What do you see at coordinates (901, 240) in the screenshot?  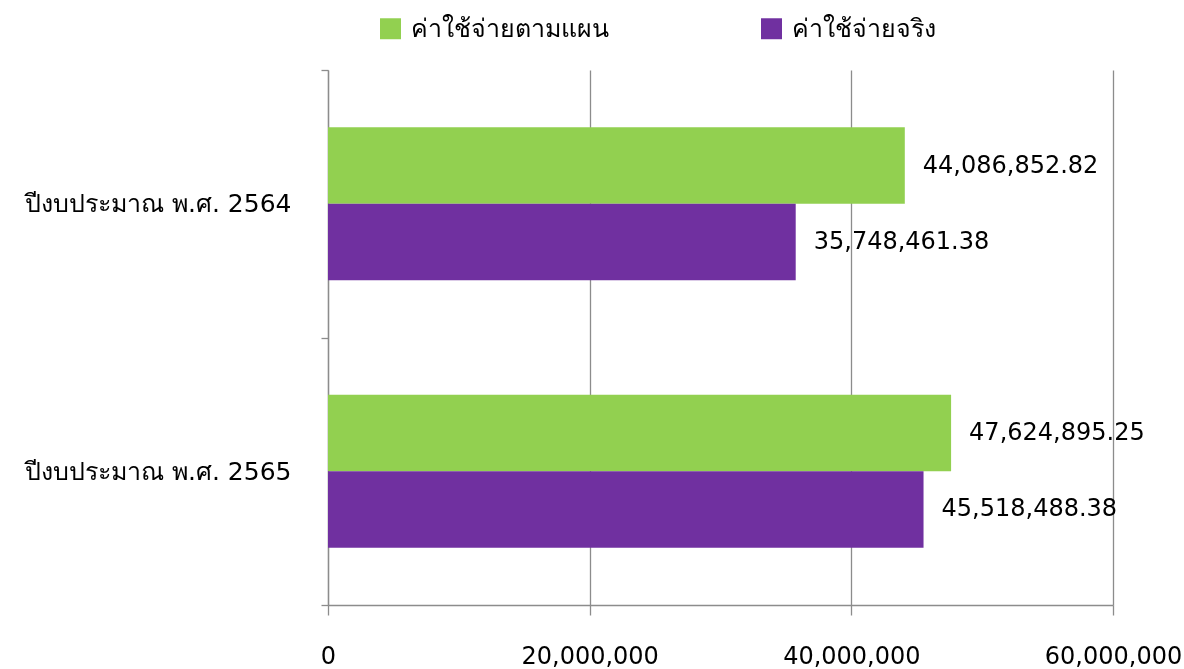 I see `data-label: 35,748,461.38` at bounding box center [901, 240].